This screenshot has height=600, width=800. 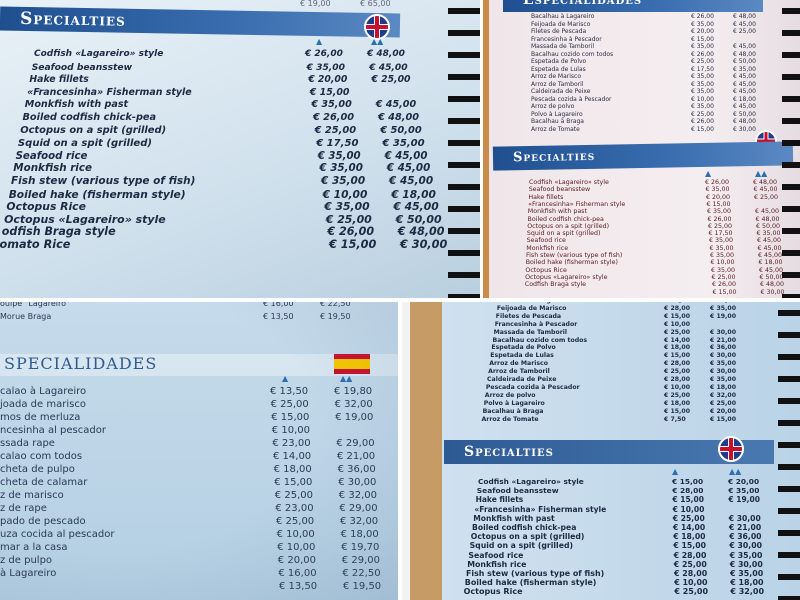 I want to click on price-single: € 20,00, so click(x=718, y=197).